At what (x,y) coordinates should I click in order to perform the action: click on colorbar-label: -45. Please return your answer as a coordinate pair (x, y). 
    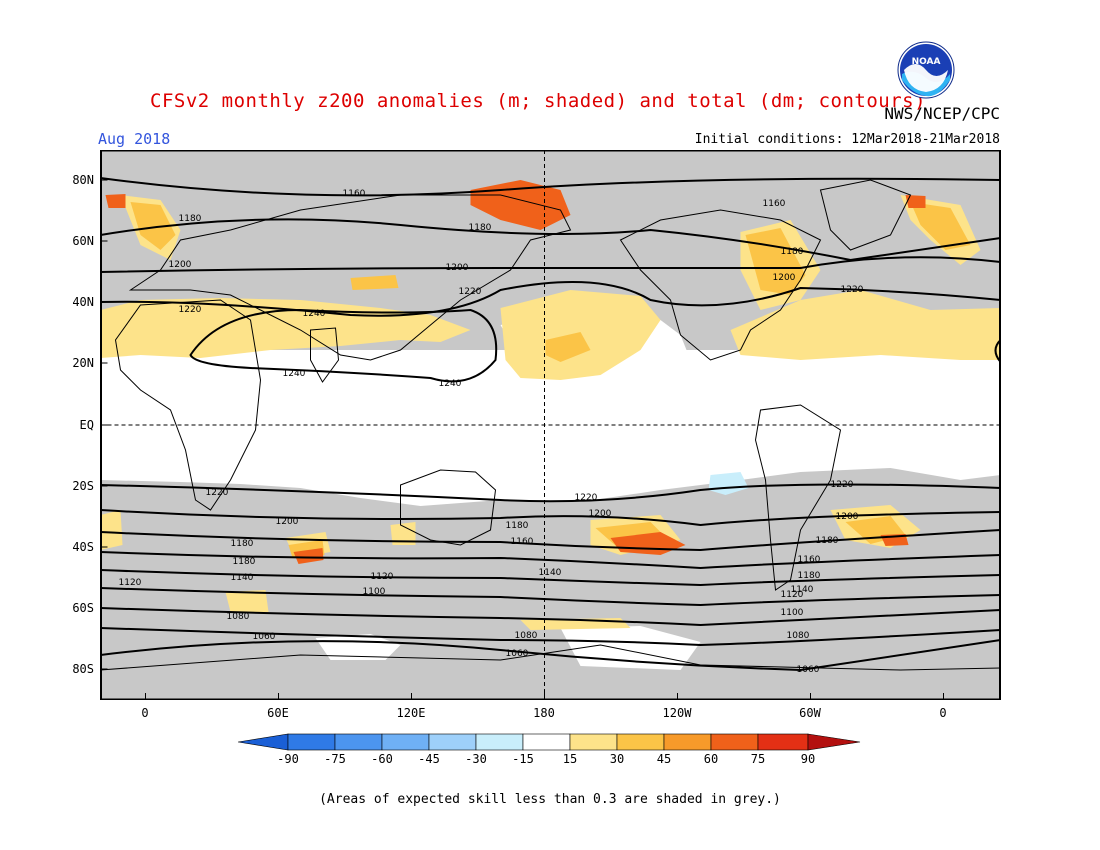
    Looking at the image, I should click on (429, 759).